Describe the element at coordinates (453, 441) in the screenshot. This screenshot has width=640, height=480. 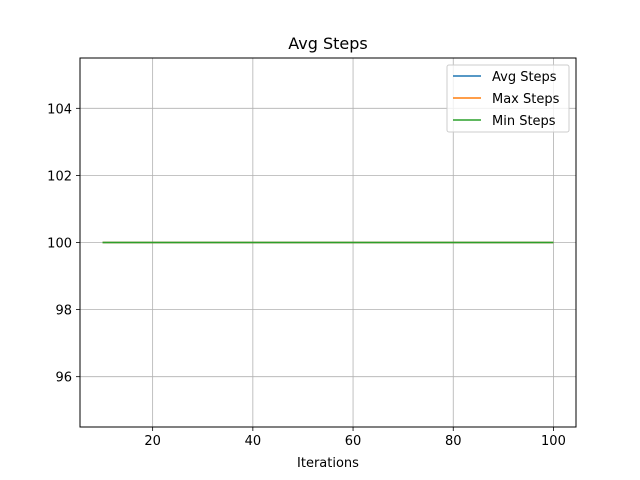
I see `x-tick-label: 80` at that location.